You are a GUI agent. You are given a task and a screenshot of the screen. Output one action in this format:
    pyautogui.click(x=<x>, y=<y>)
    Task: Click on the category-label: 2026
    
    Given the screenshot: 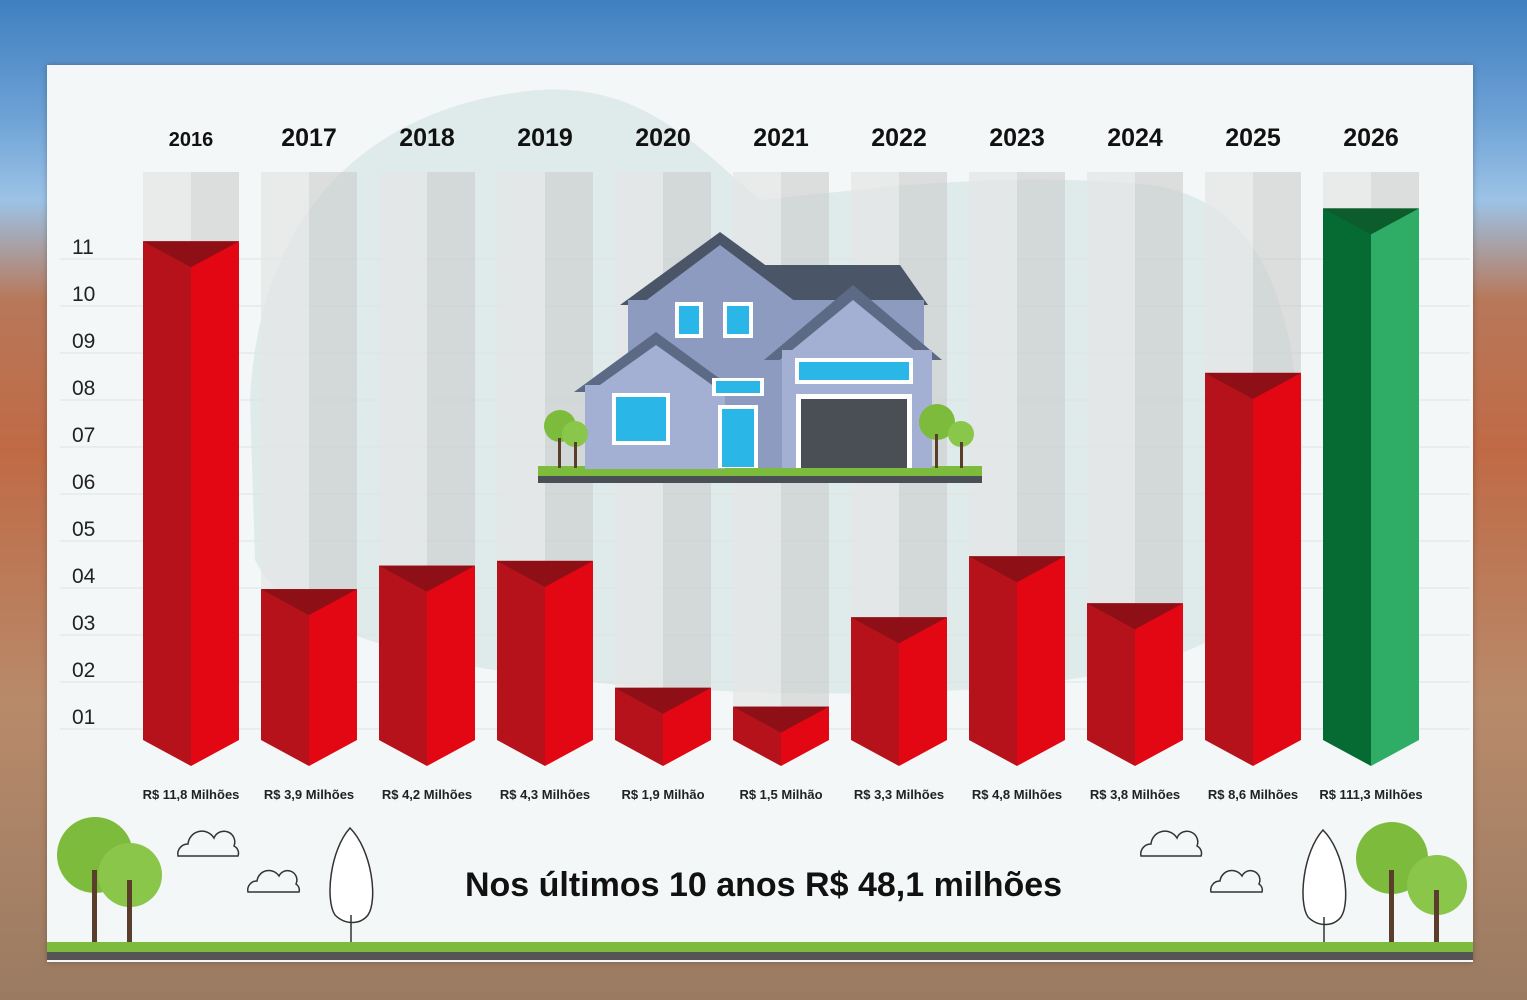 What is the action you would take?
    pyautogui.click(x=1371, y=138)
    